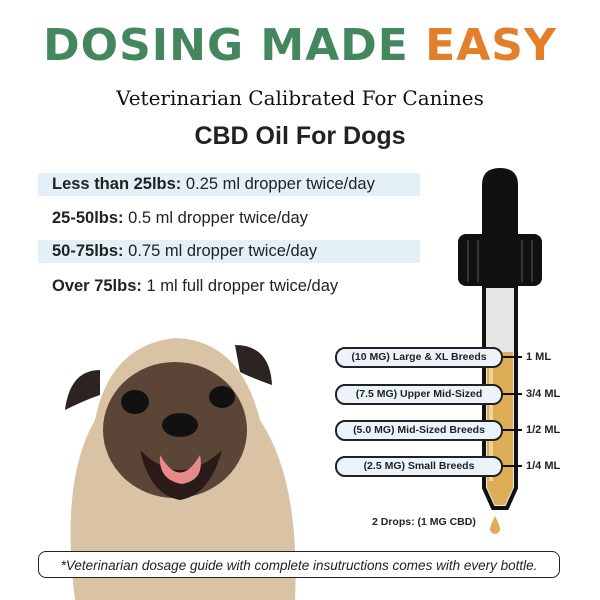 This screenshot has width=600, height=600. What do you see at coordinates (491, 45) in the screenshot?
I see `headline-orange: EASY` at bounding box center [491, 45].